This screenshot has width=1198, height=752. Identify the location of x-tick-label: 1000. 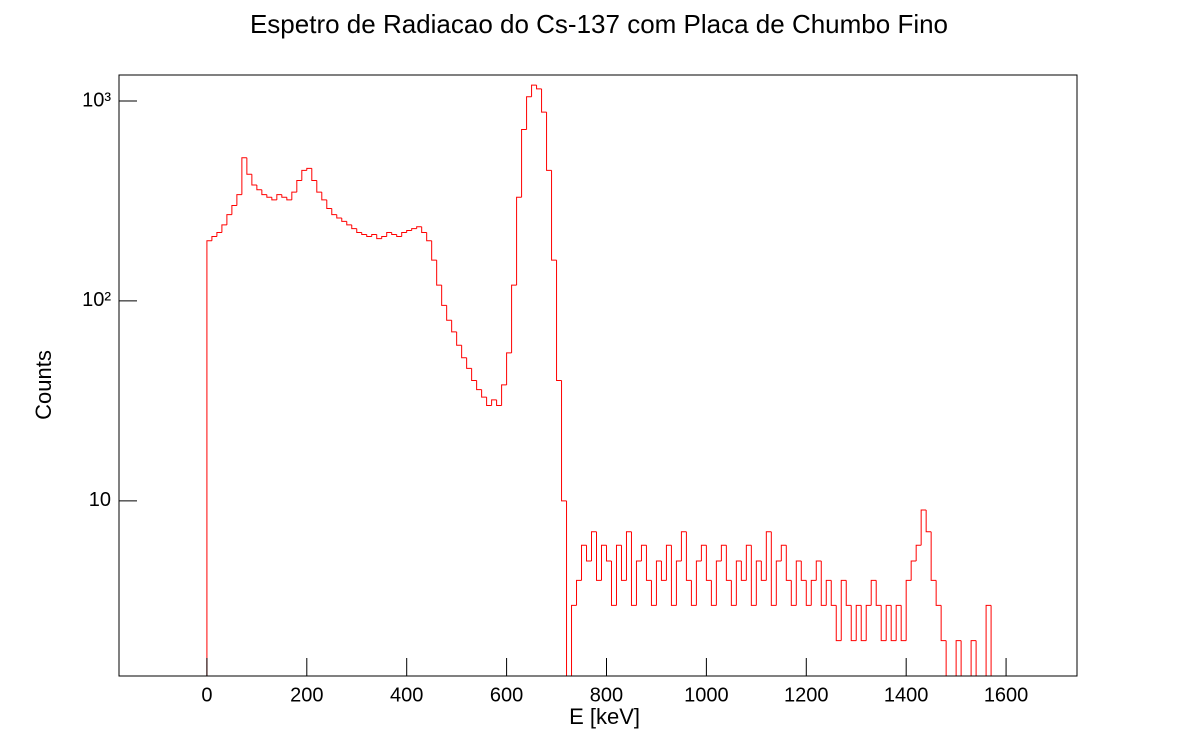
(706, 695).